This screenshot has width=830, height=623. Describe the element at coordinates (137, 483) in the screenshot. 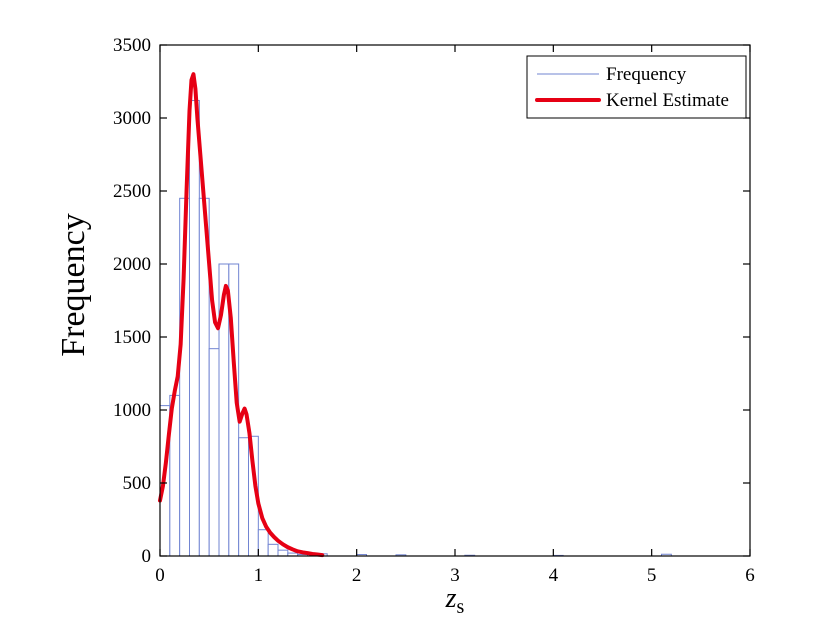

I see `y-tick-label: 500` at that location.